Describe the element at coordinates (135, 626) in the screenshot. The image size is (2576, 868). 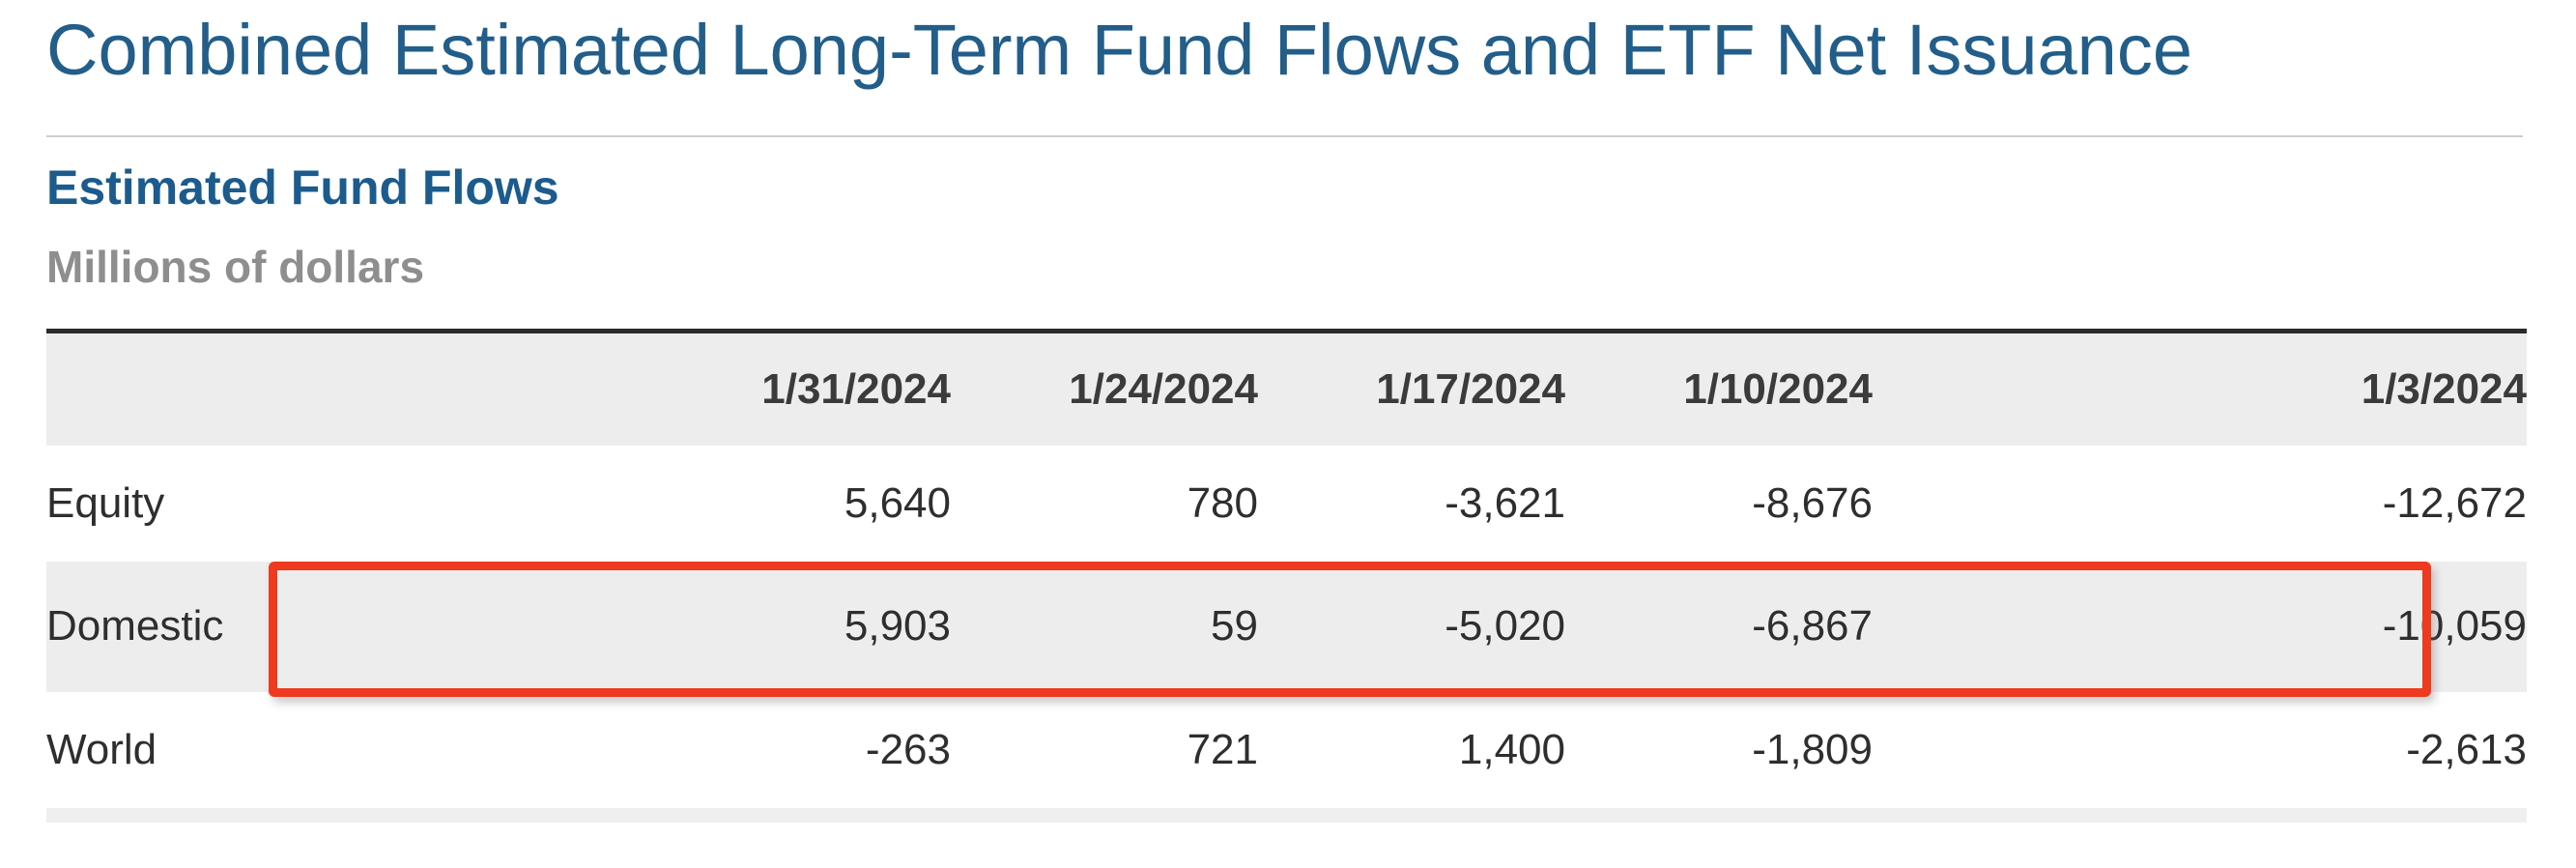
I see `row-label: Domestic` at that location.